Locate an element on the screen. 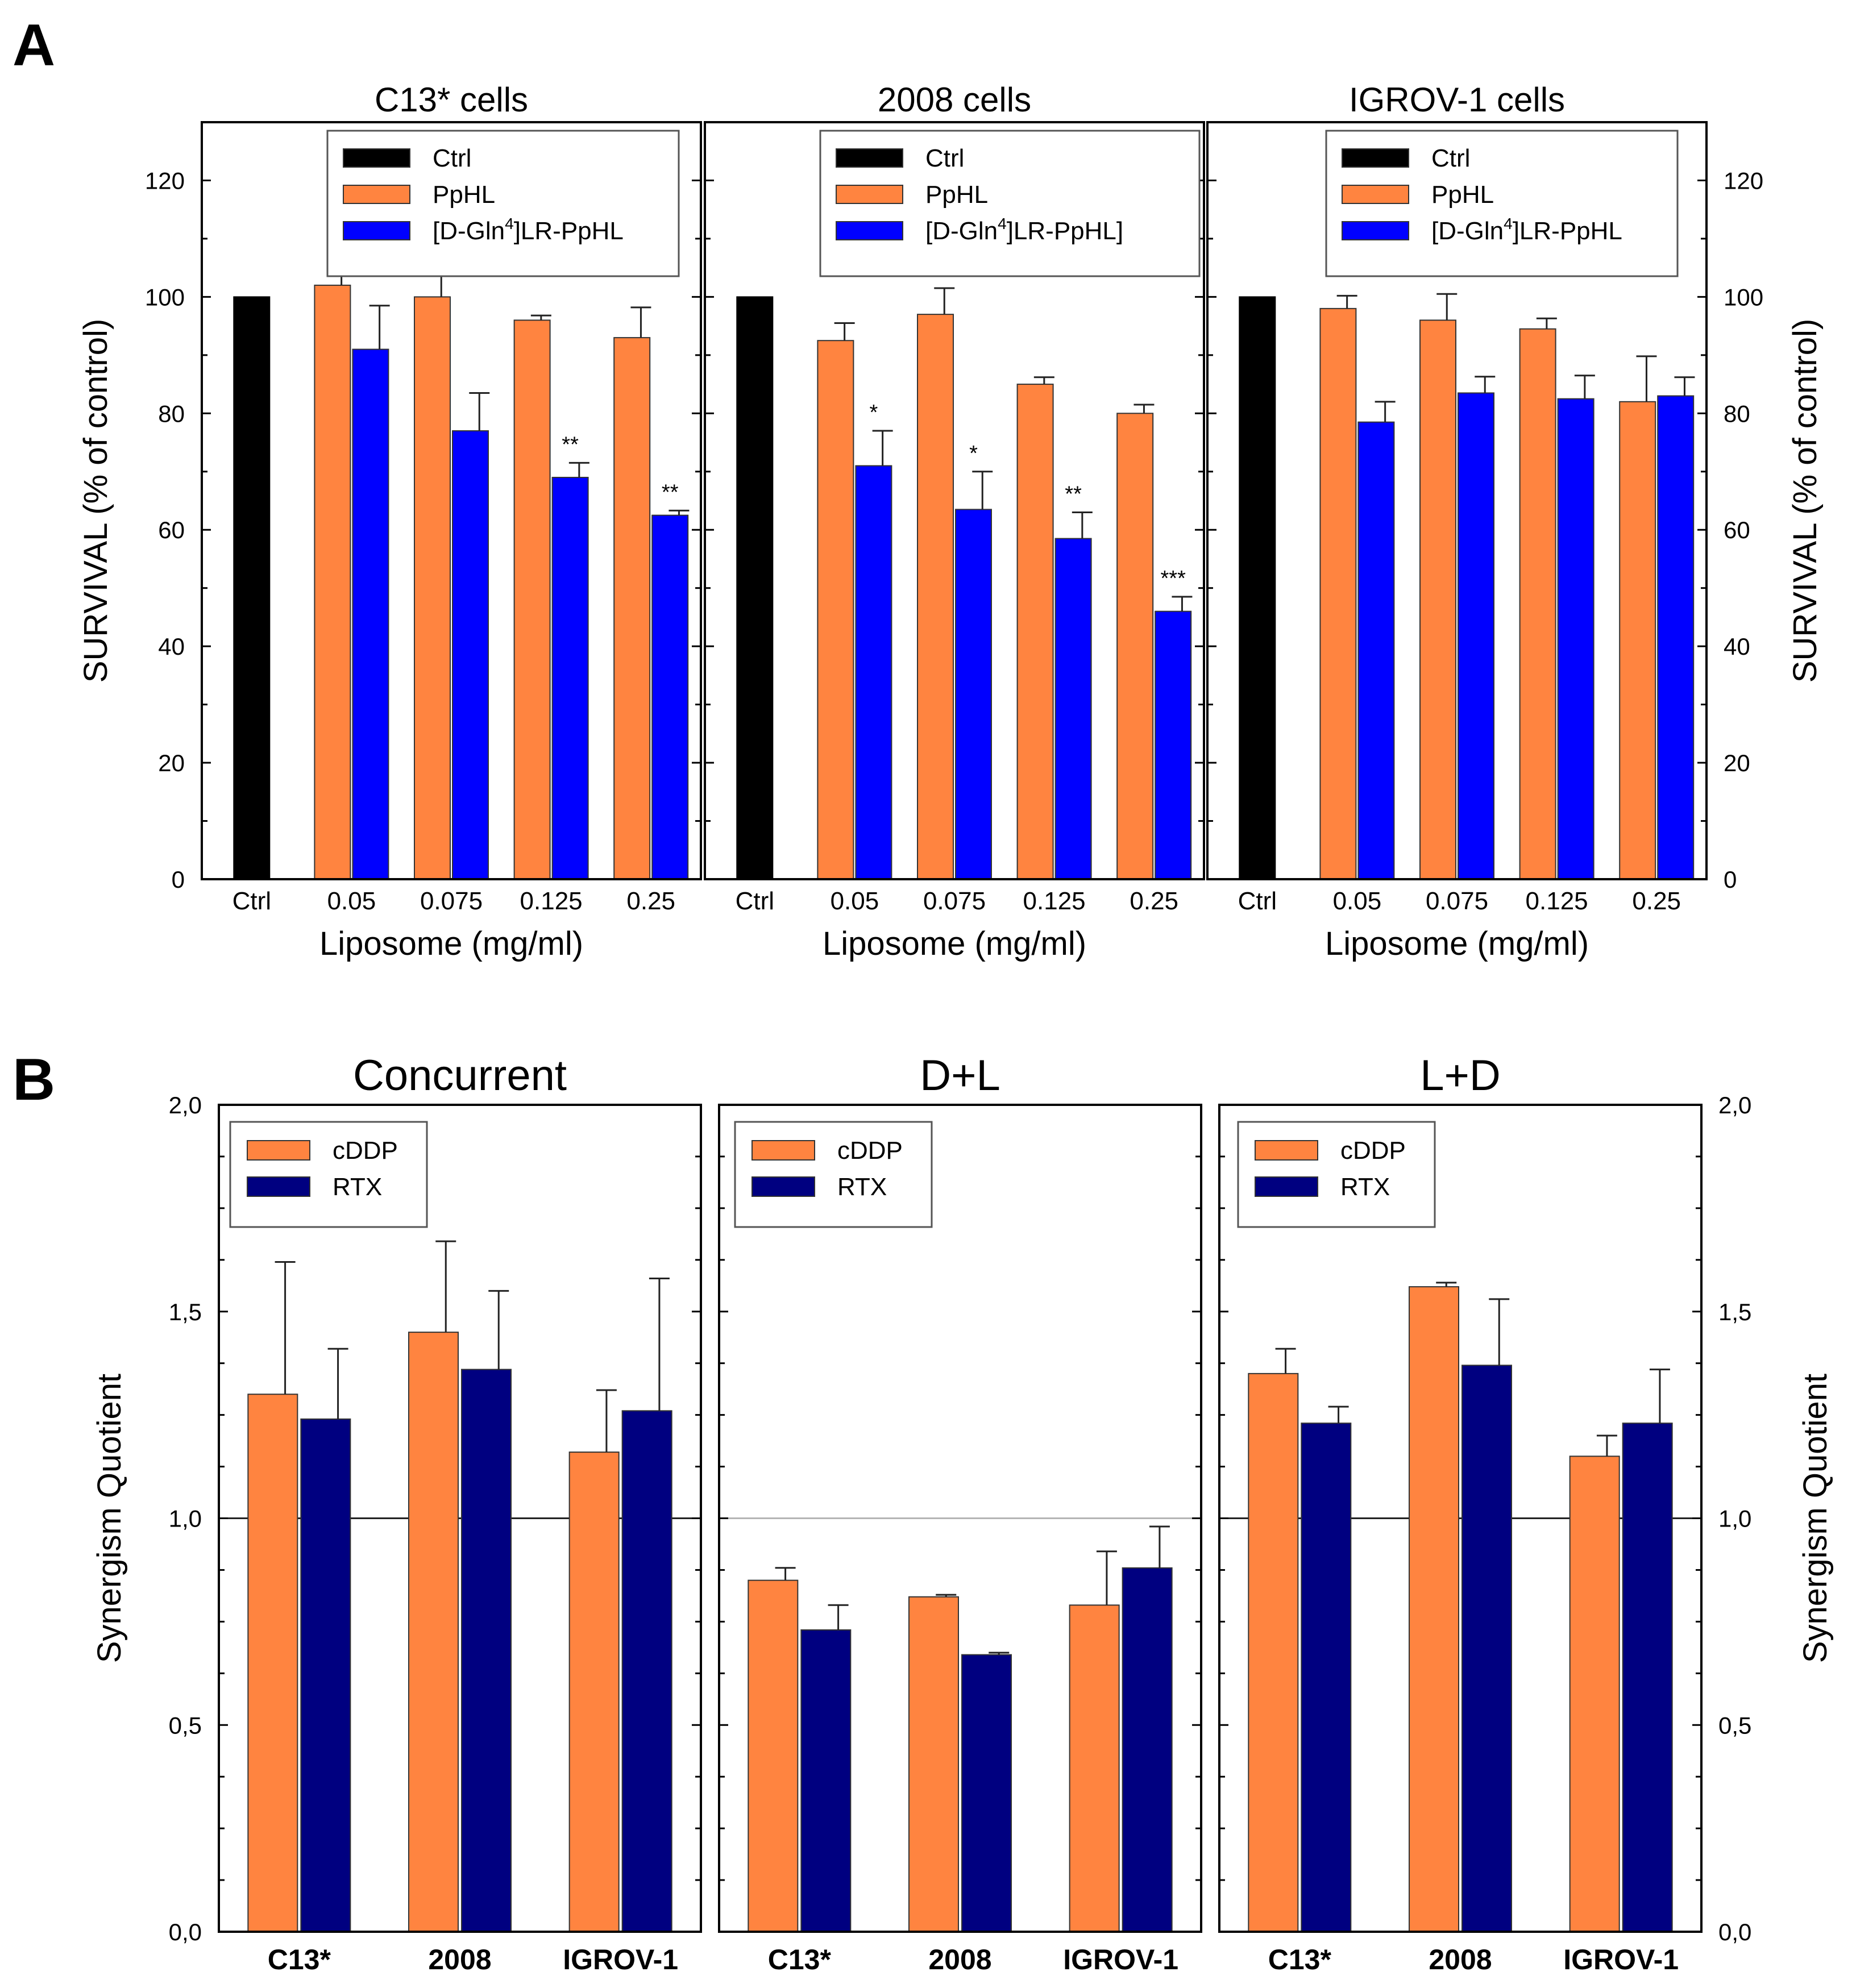 Image resolution: width=1856 pixels, height=1988 pixels. chart-title: D+L is located at coordinates (960, 1075).